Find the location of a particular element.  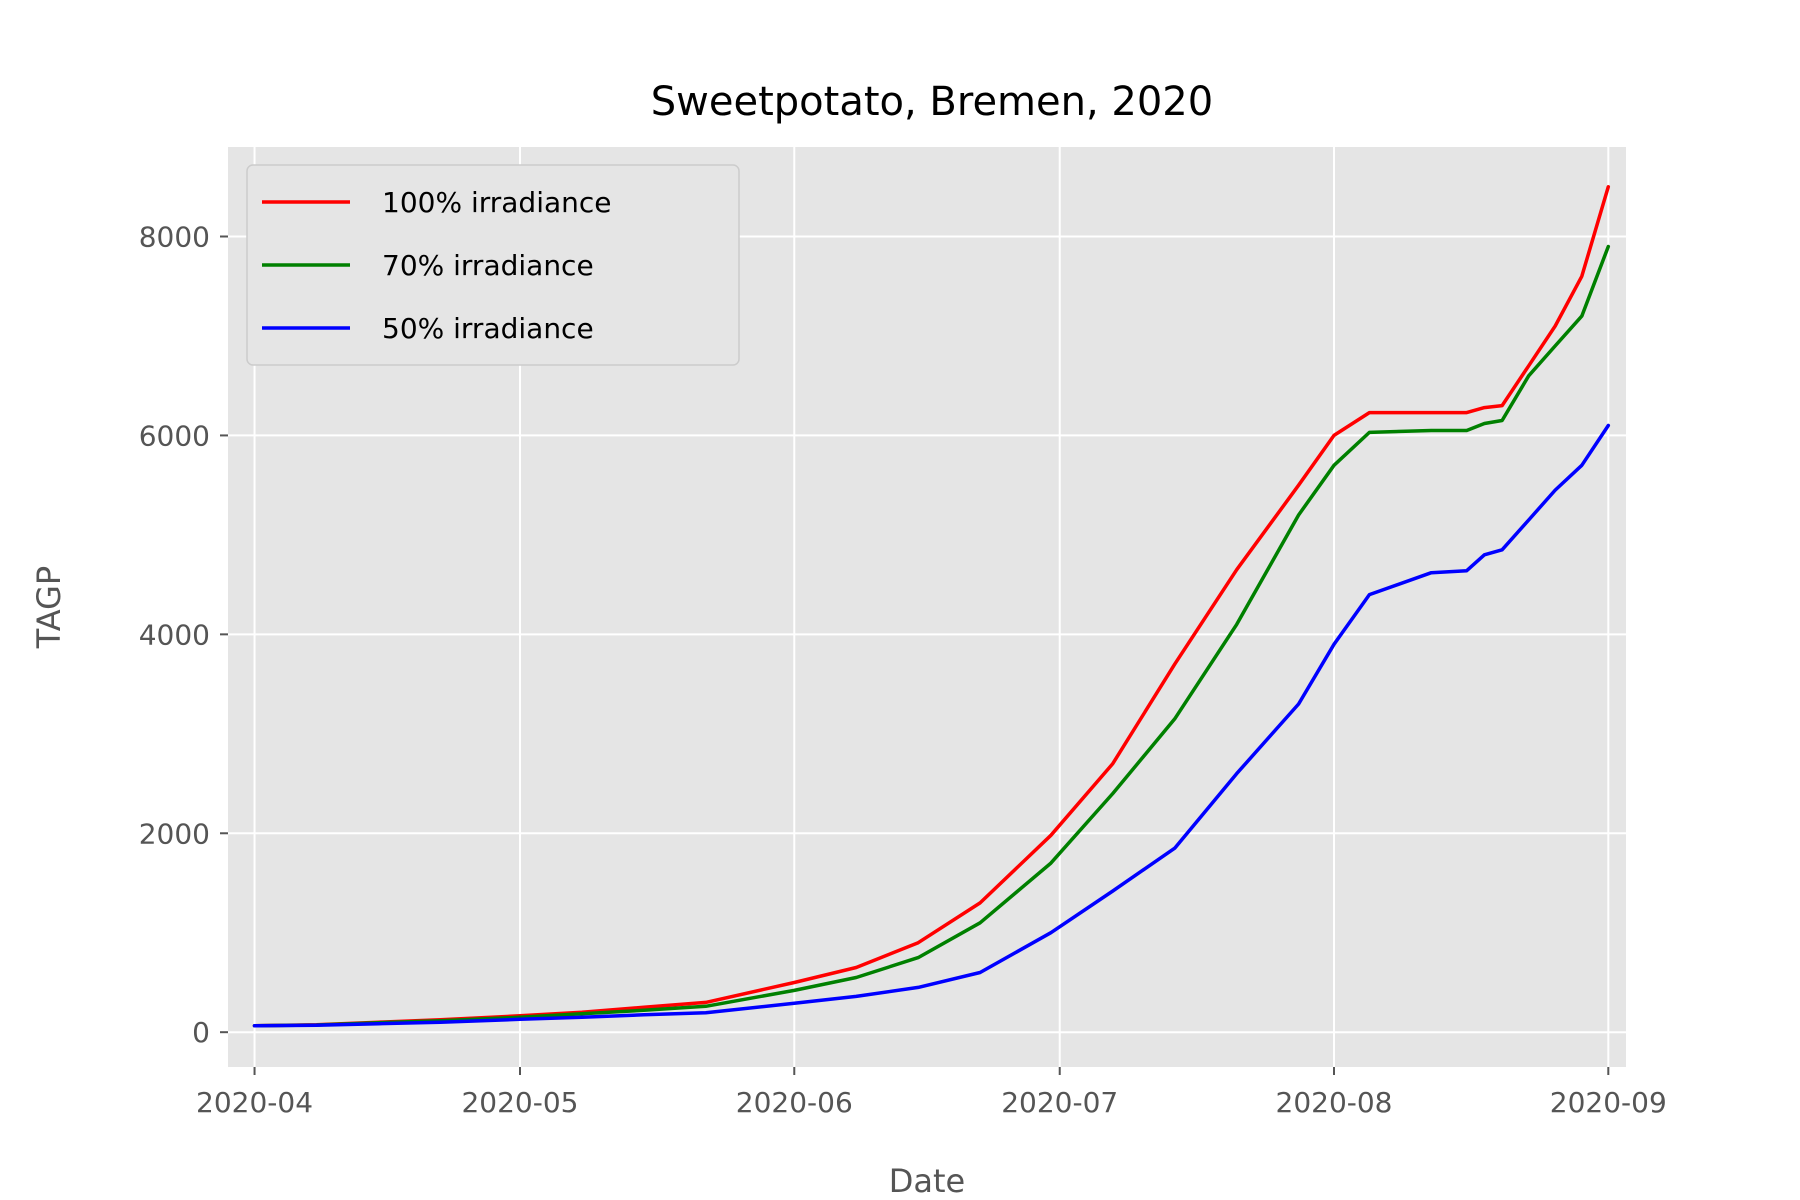

legend-label-2: 70% irradiance is located at coordinates (488, 265).